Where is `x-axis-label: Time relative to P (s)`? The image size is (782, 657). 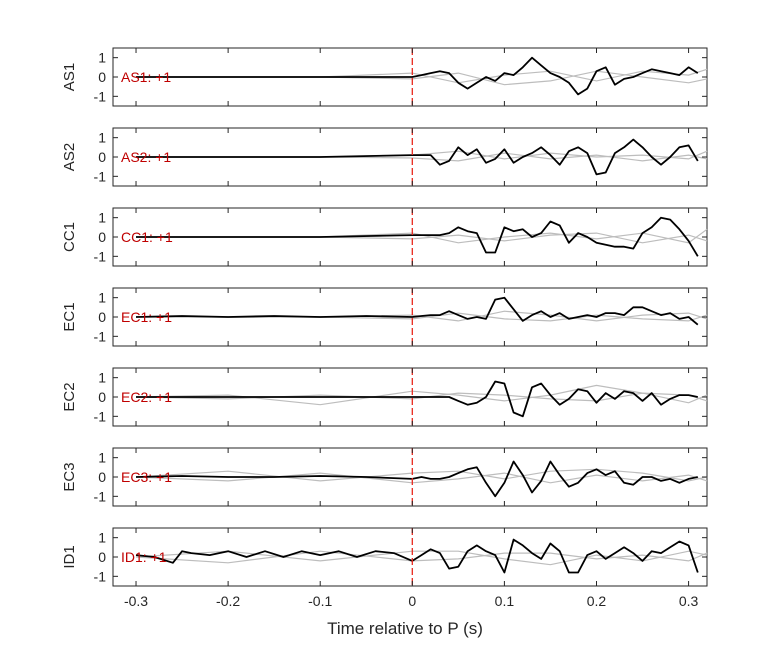 x-axis-label: Time relative to P (s) is located at coordinates (405, 628).